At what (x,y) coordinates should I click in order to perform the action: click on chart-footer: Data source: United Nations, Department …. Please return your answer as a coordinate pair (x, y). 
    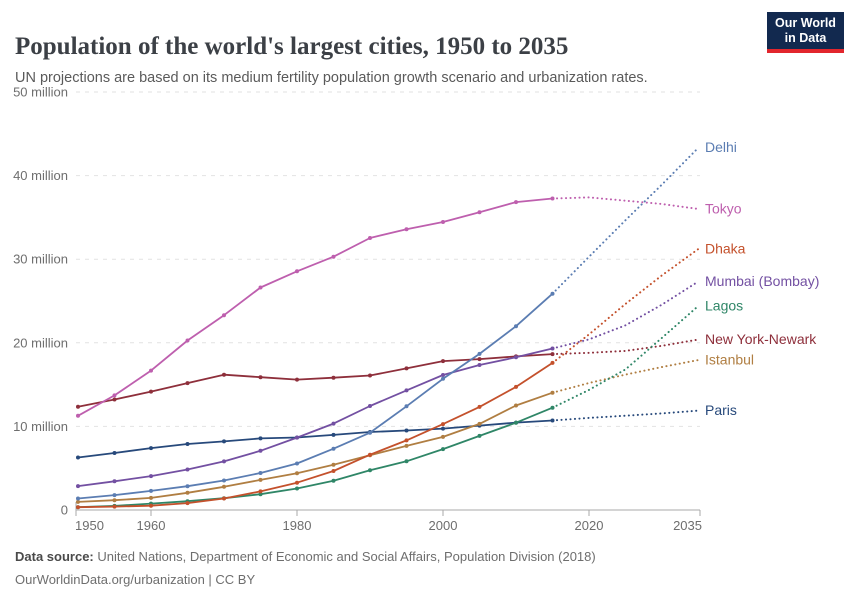
    Looking at the image, I should click on (305, 568).